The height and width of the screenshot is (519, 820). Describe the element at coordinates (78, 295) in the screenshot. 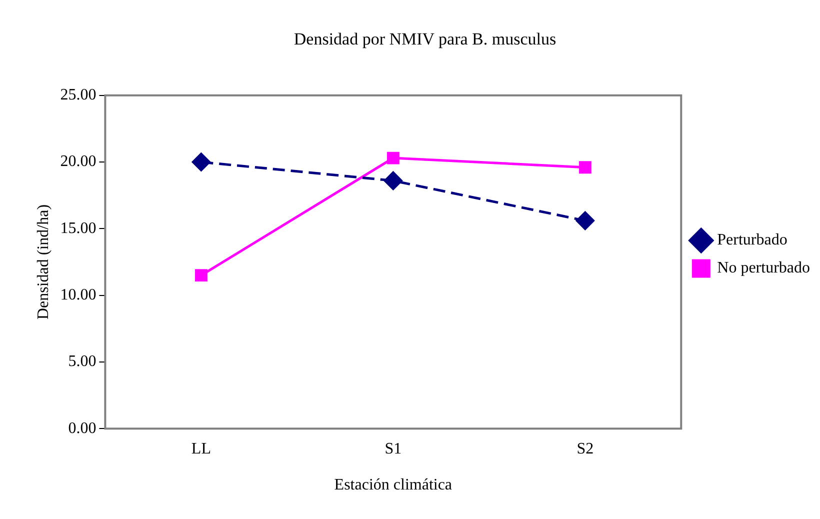

I see `y-tick-label: 10.00` at that location.